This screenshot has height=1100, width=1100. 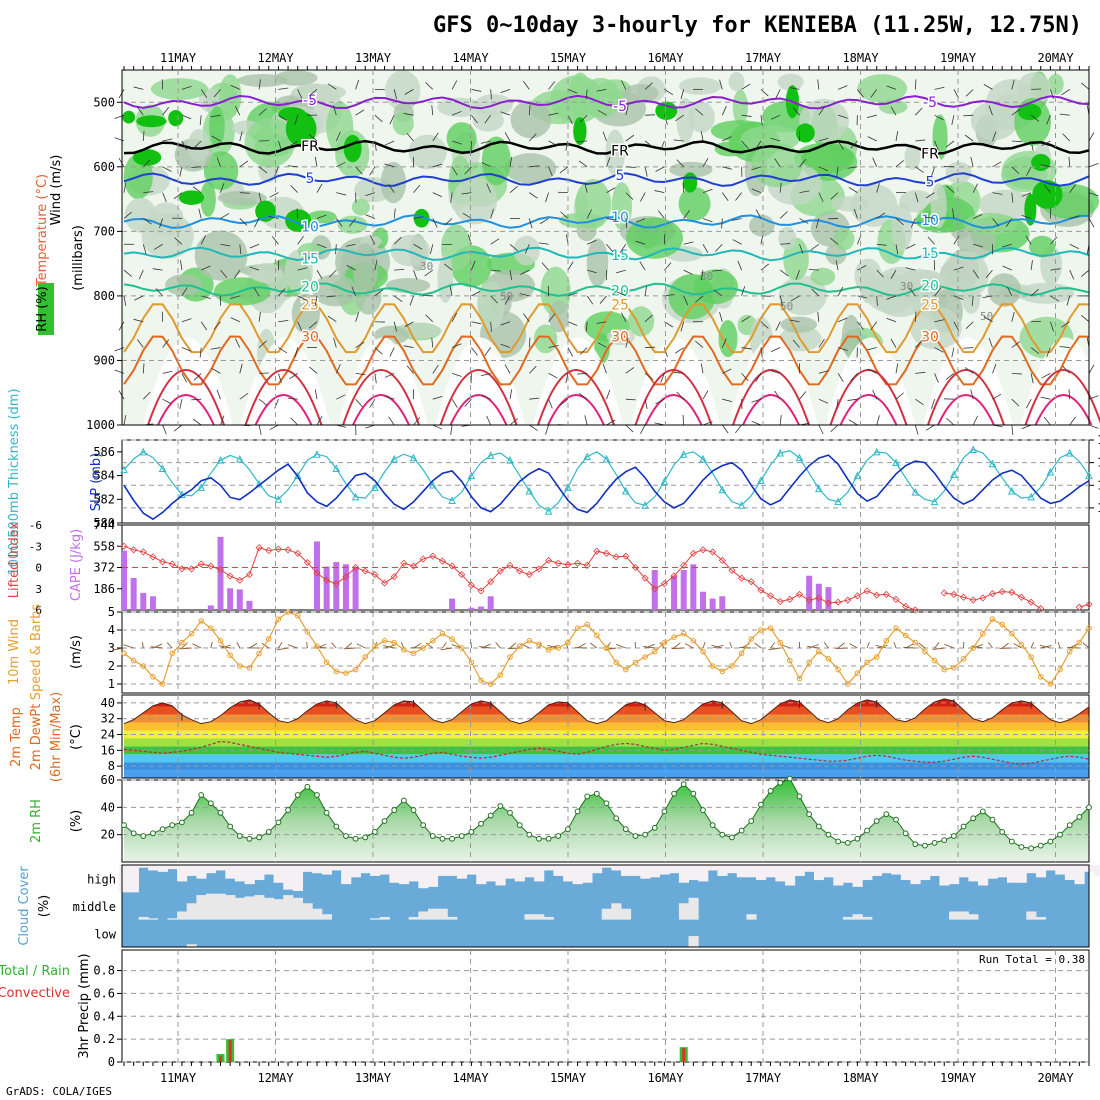 What do you see at coordinates (1041, 163) in the screenshot?
I see `rh-patch-saturated` at bounding box center [1041, 163].